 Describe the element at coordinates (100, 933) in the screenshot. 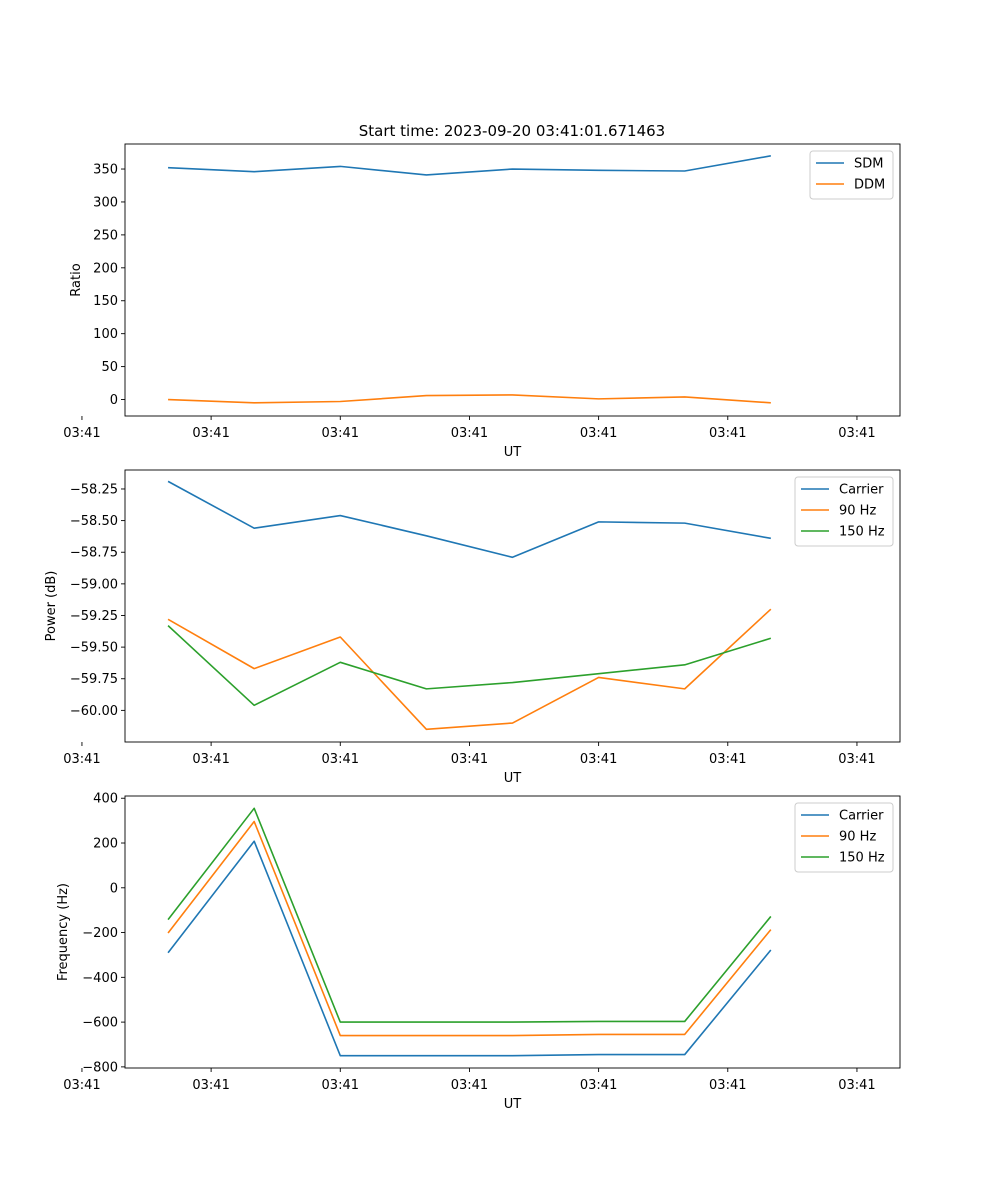

I see `y-tick-label: −200` at that location.